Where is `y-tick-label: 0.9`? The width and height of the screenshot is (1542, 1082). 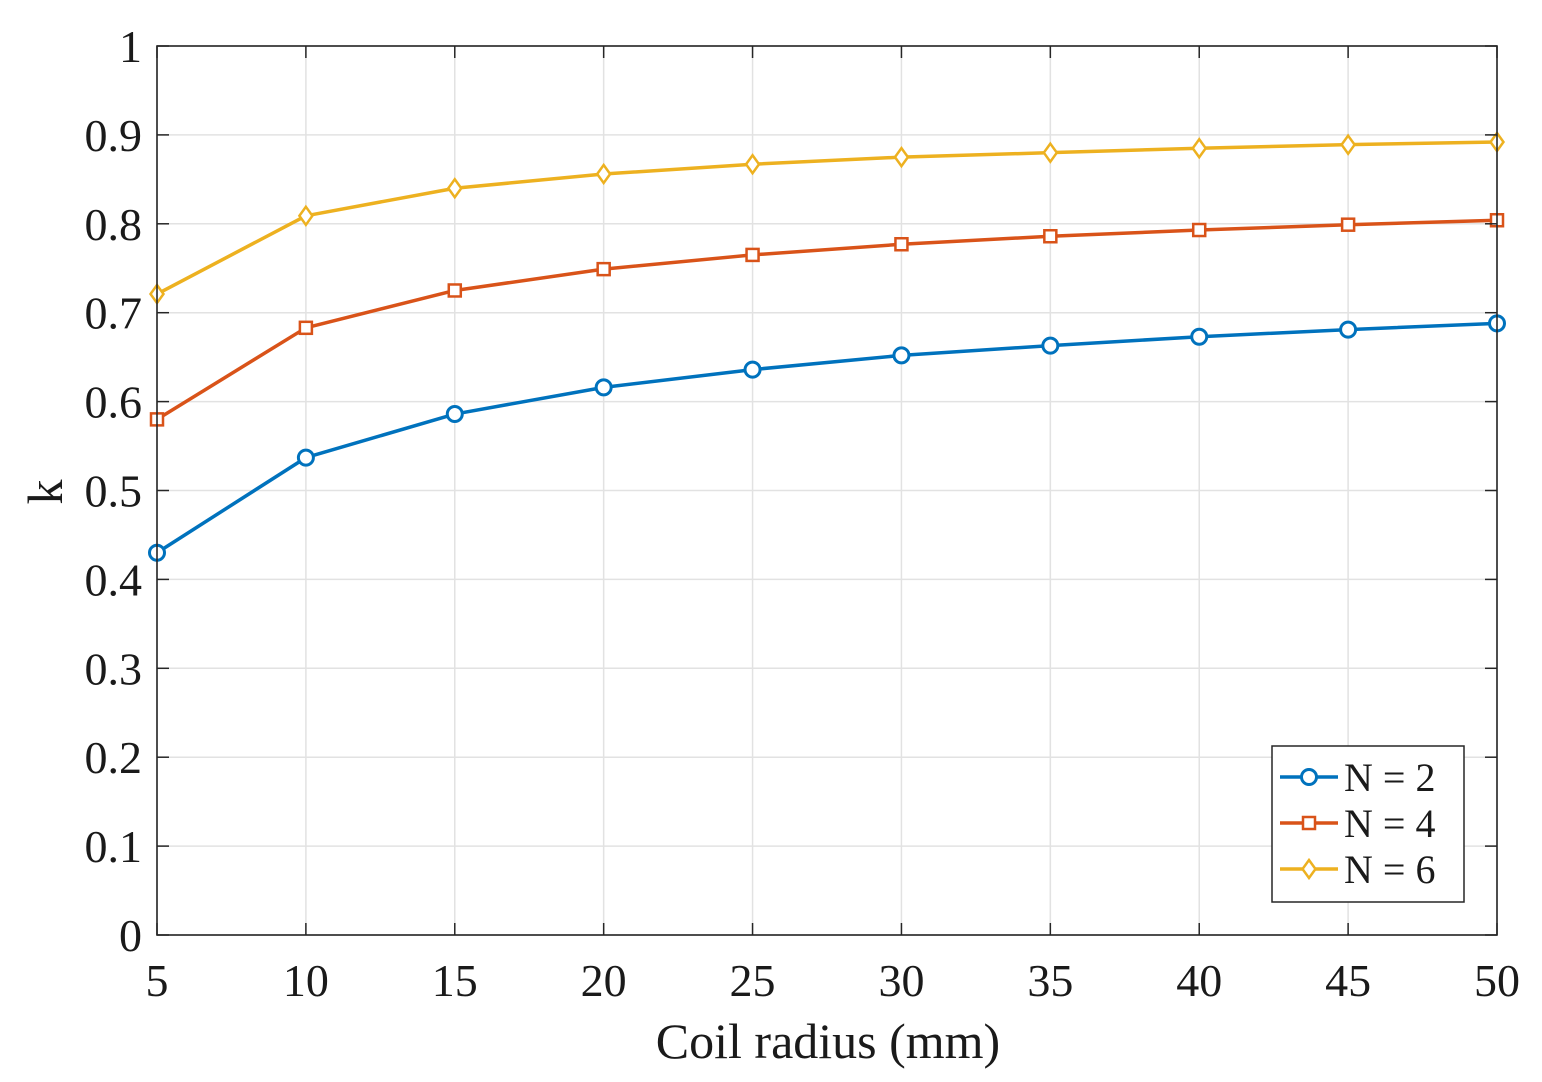 y-tick-label: 0.9 is located at coordinates (114, 135).